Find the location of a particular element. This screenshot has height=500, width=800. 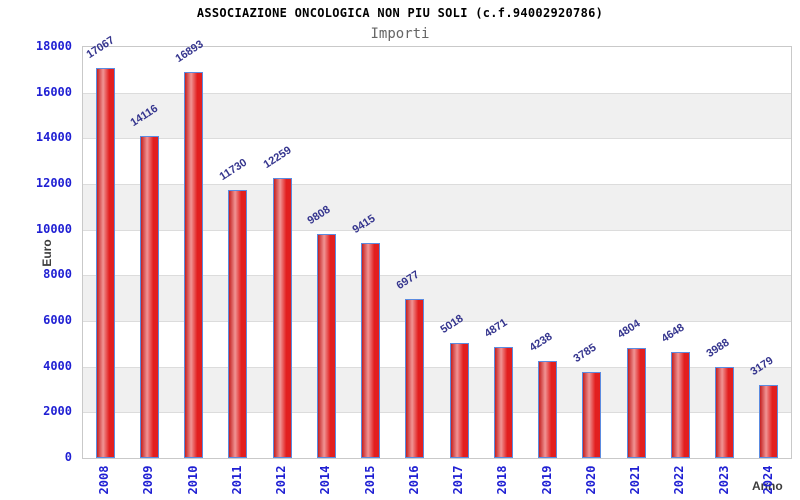

x-tick-label: 2008 is located at coordinates (104, 480).